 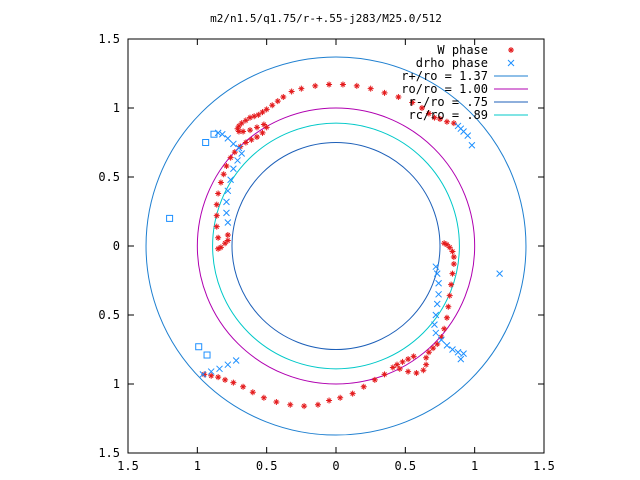 I want to click on y-tick-label: 0.5, so click(x=109, y=177).